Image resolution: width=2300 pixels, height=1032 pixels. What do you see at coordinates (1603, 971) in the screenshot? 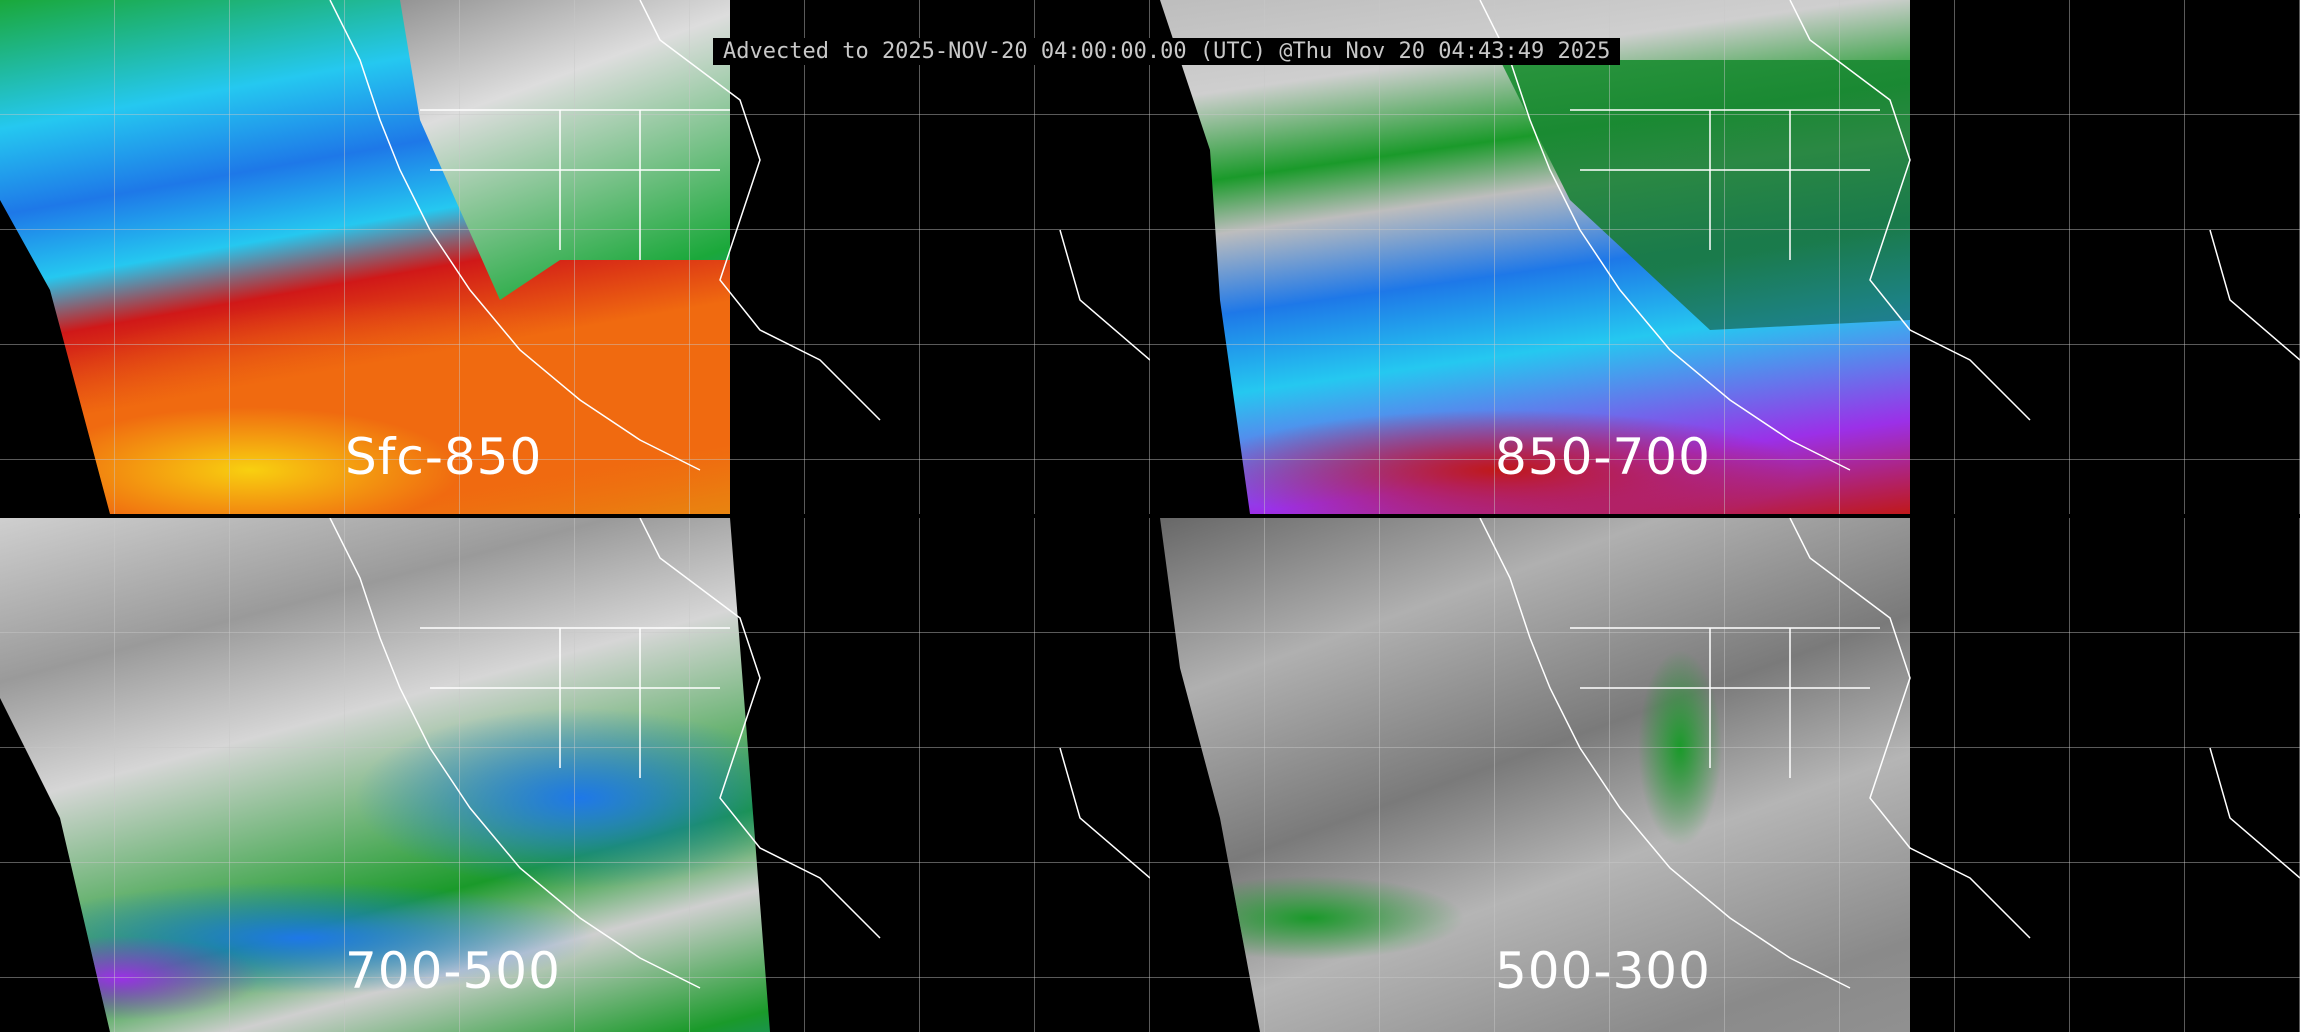
I see `layer-label: 500-300` at bounding box center [1603, 971].